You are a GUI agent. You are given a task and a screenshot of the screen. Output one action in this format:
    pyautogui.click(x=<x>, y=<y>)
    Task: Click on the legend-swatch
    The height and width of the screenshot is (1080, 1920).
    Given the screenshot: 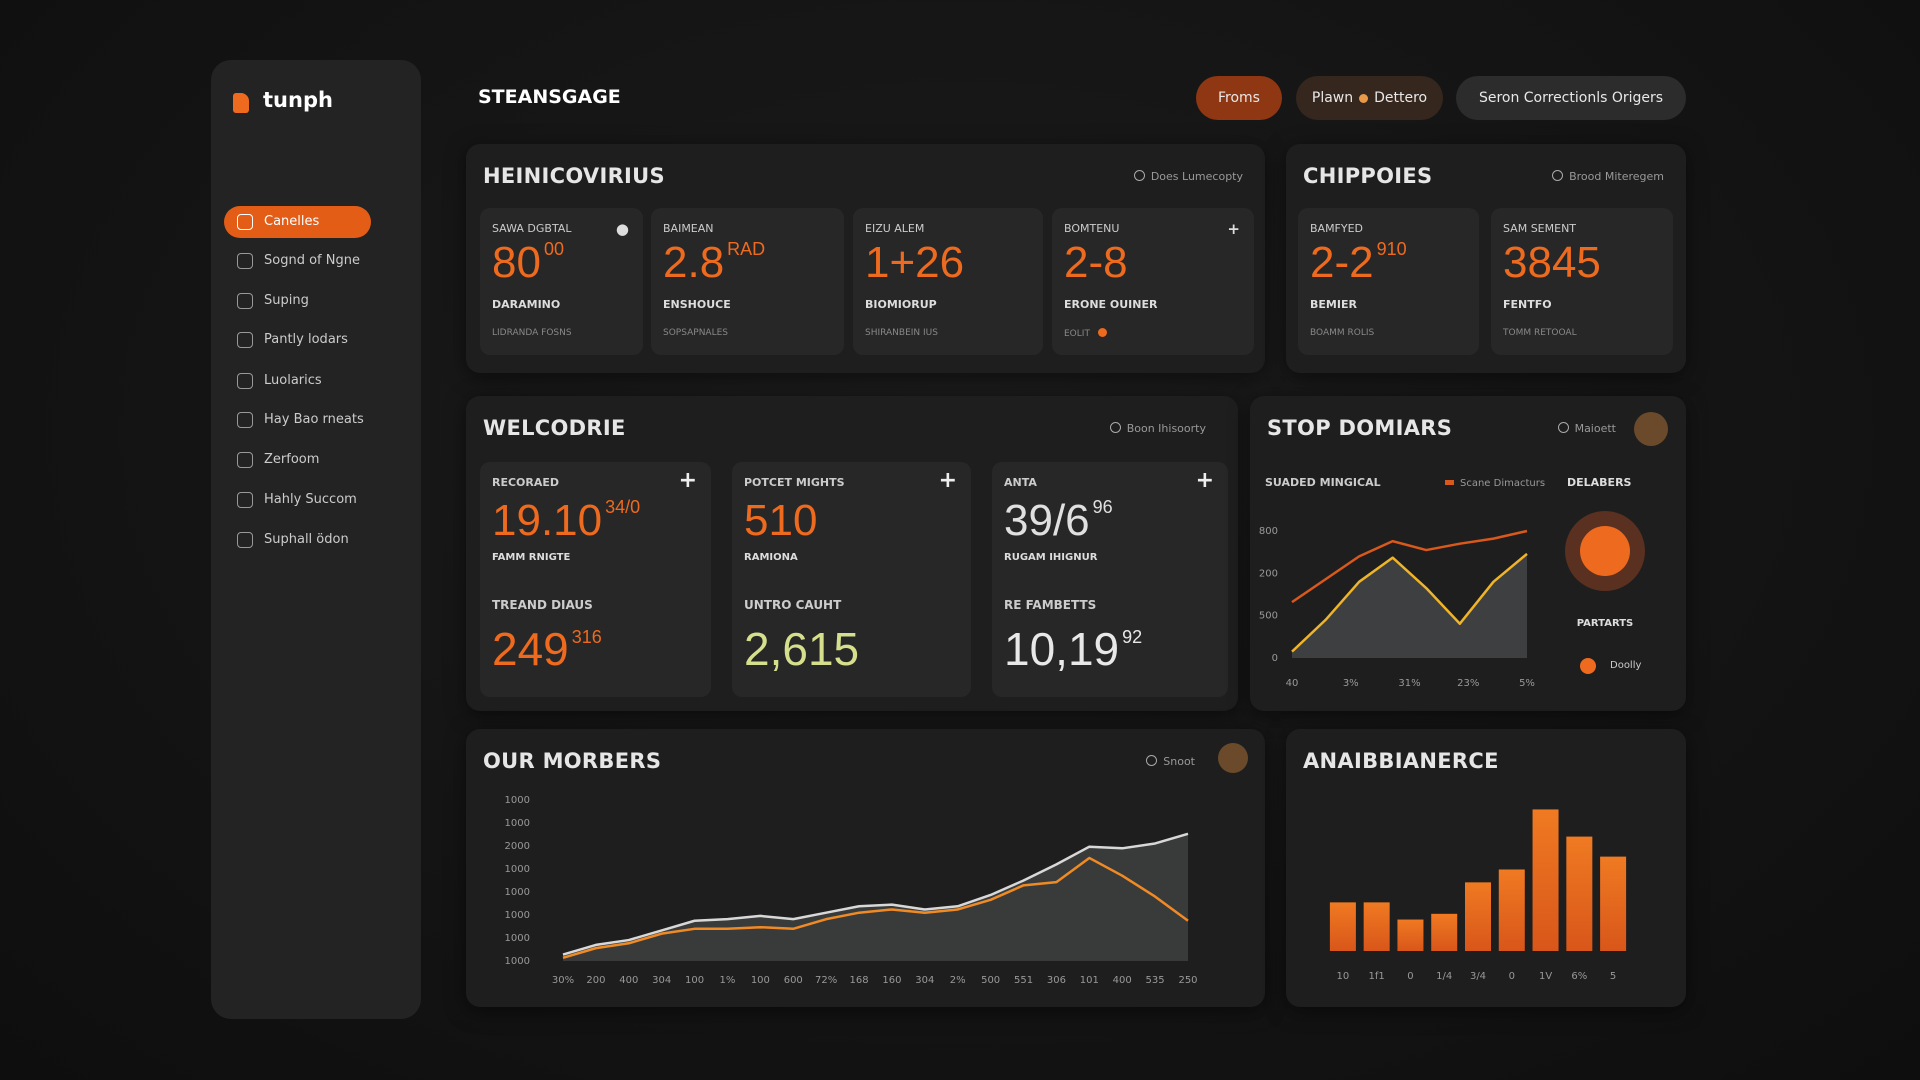 What is the action you would take?
    pyautogui.click(x=1449, y=482)
    